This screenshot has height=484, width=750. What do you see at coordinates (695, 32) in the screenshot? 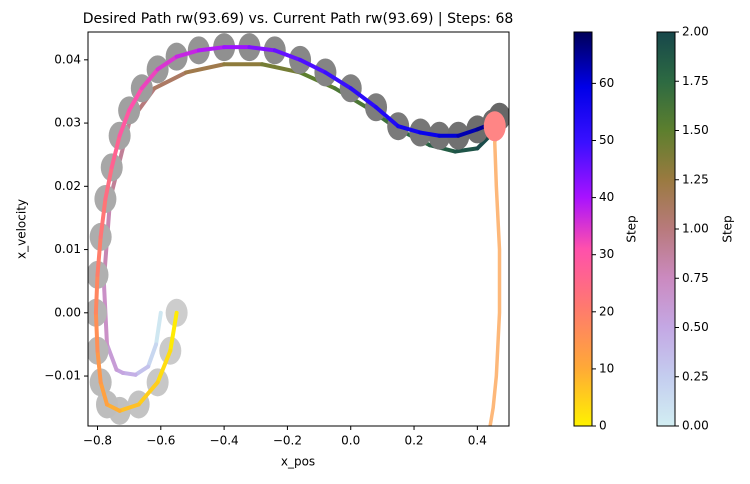
I see `colorbar-tick-label: 2.00` at bounding box center [695, 32].